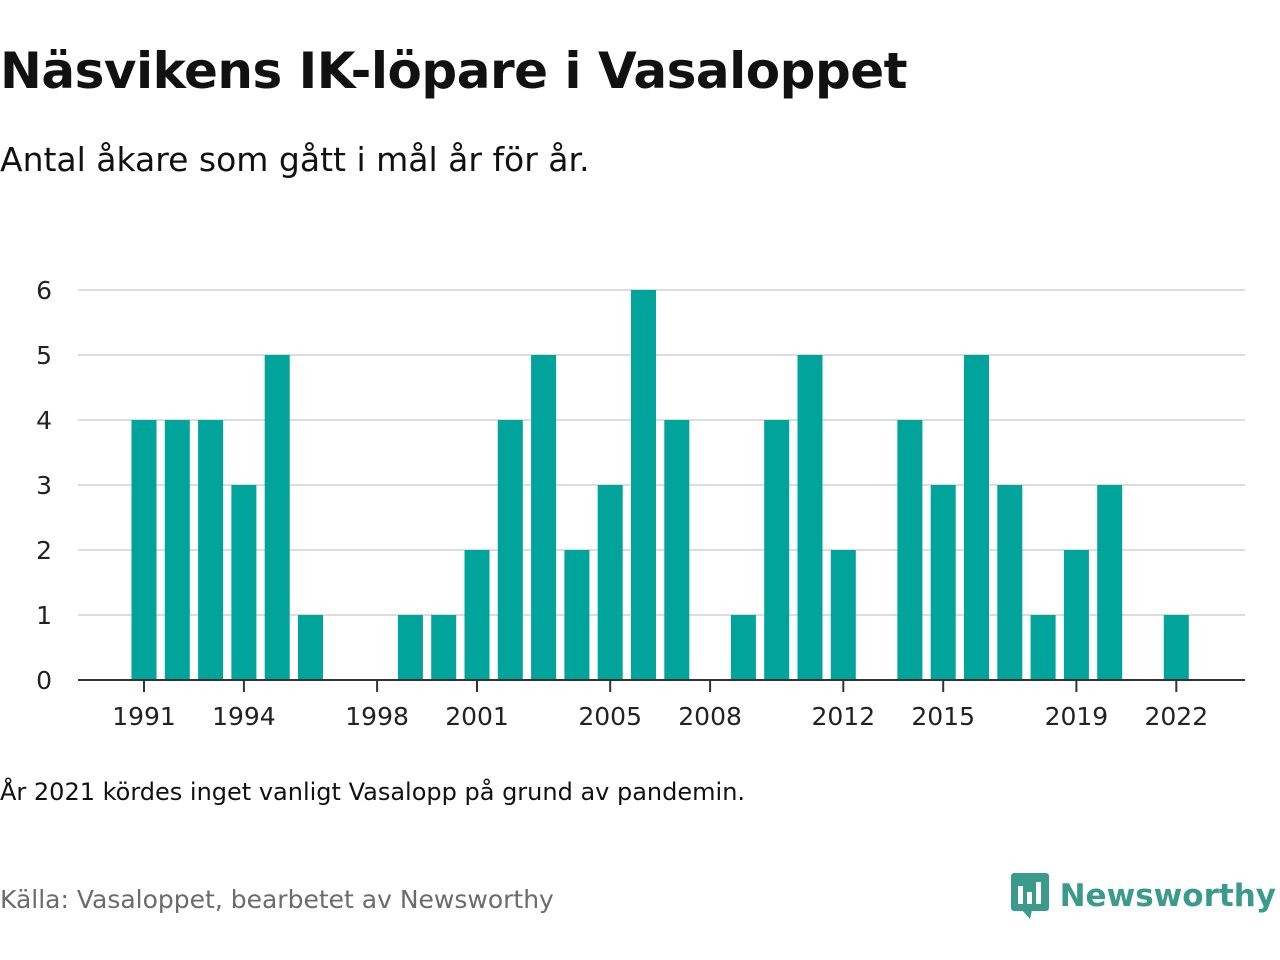  What do you see at coordinates (610, 716) in the screenshot?
I see `x-tick-label: 2005` at bounding box center [610, 716].